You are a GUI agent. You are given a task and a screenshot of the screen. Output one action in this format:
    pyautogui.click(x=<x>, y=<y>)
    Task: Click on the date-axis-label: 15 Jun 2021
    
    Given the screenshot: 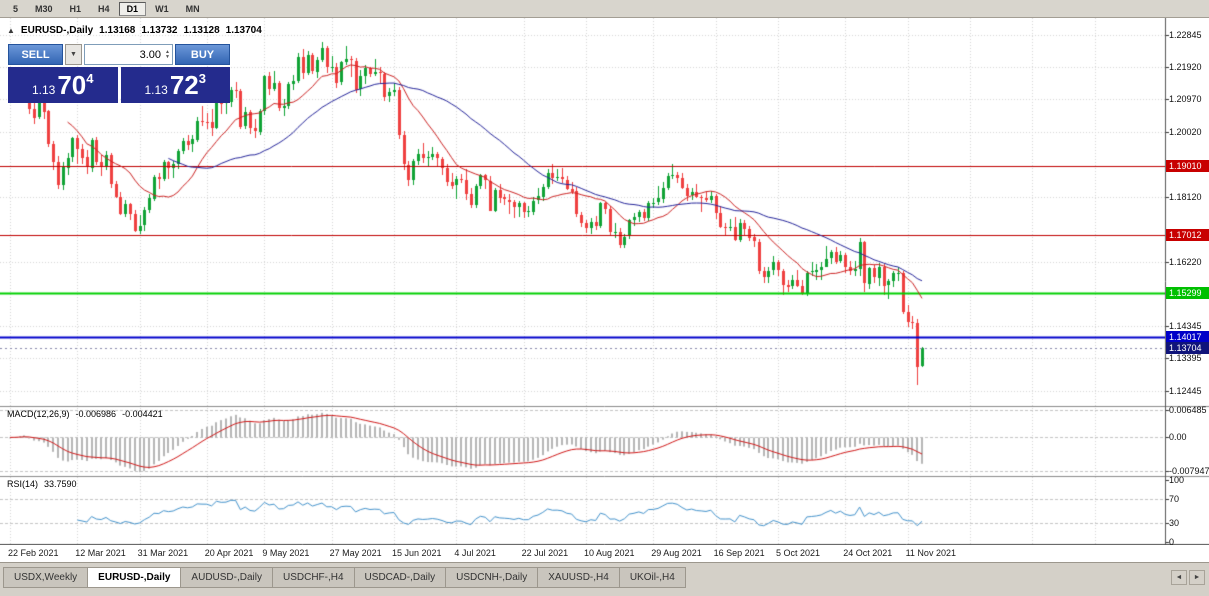 What is the action you would take?
    pyautogui.click(x=417, y=553)
    